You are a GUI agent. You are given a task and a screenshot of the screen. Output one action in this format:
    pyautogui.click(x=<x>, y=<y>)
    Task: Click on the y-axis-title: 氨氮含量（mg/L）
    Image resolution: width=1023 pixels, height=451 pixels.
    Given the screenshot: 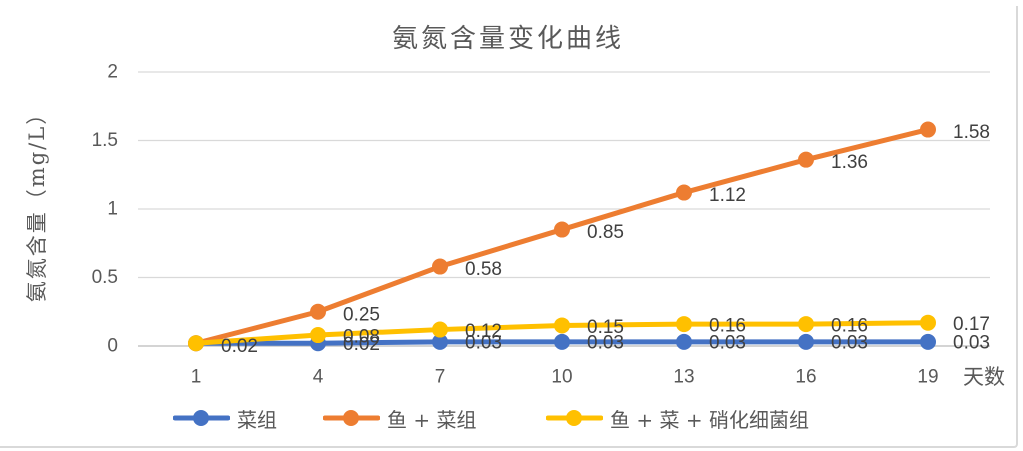 What is the action you would take?
    pyautogui.click(x=37, y=202)
    